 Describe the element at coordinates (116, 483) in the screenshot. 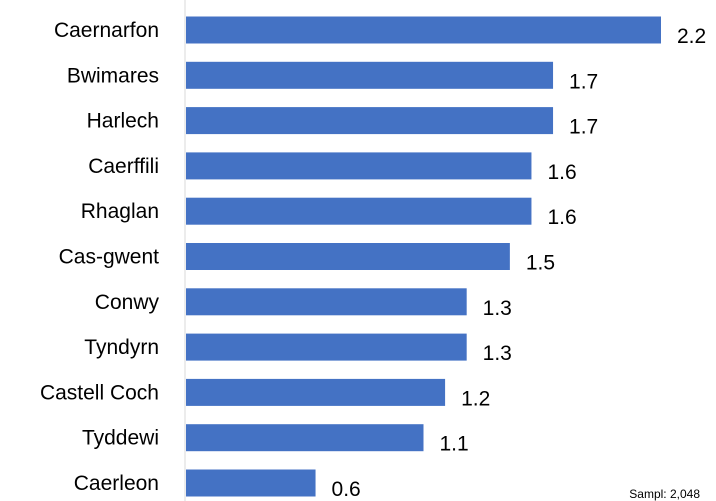

I see `category-label-10: Caerleon` at that location.